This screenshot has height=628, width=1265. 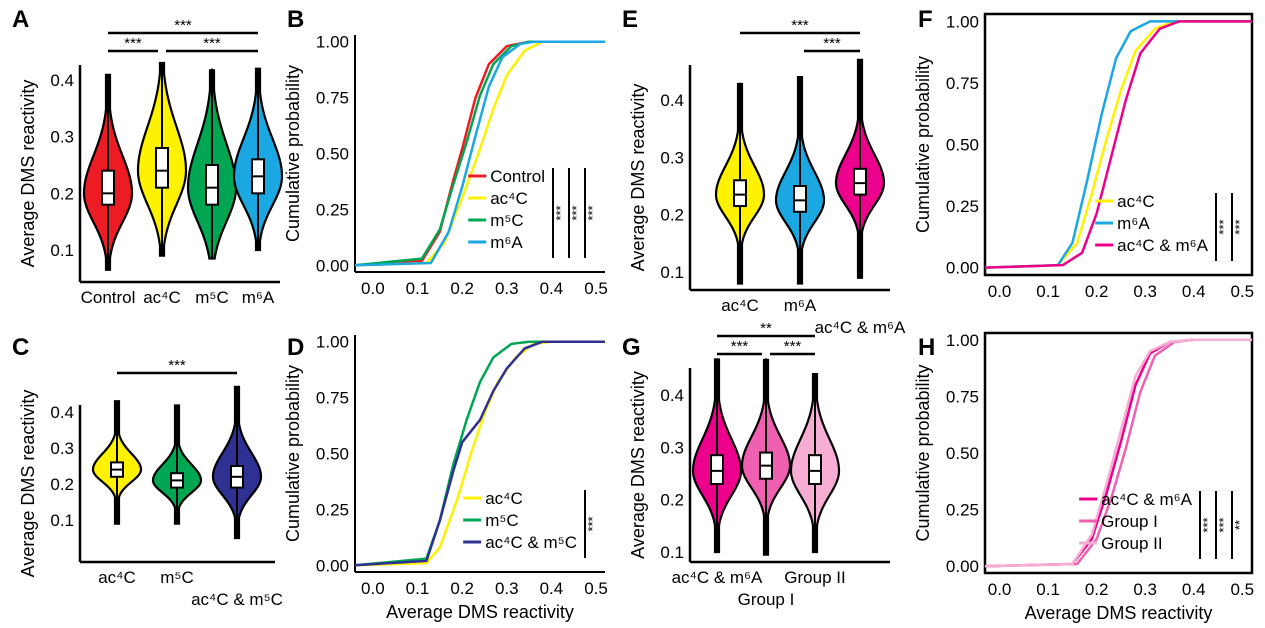 What do you see at coordinates (630, 19) in the screenshot?
I see `panel-label: E` at bounding box center [630, 19].